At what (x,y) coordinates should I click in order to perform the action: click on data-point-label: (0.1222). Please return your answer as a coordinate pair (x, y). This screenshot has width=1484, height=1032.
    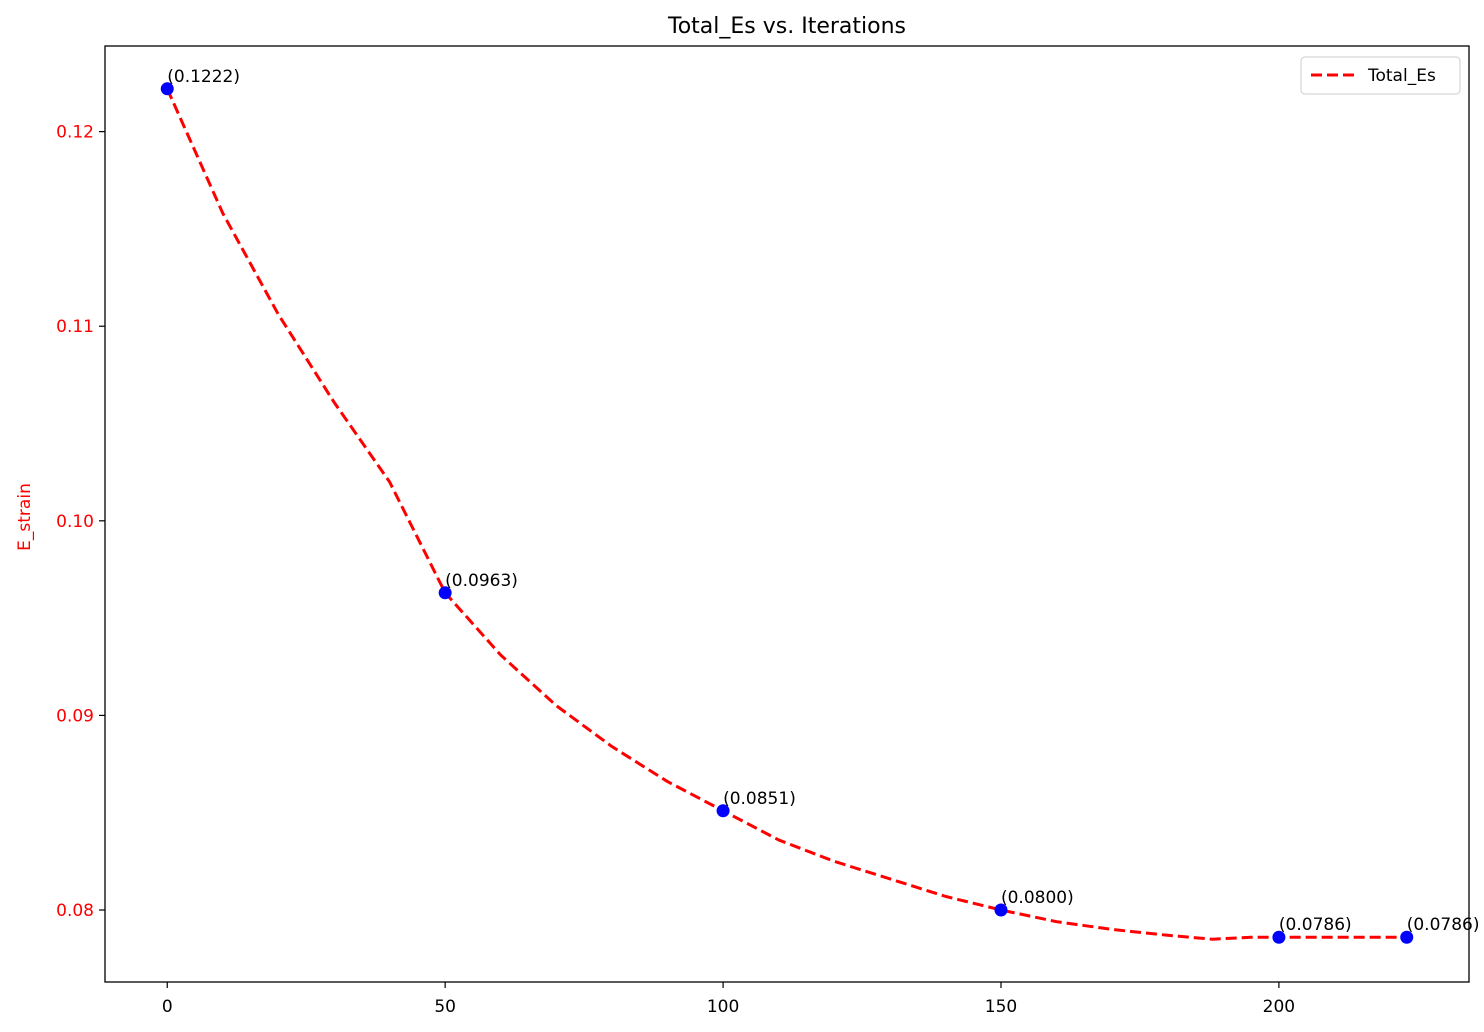
    Looking at the image, I should click on (203, 77).